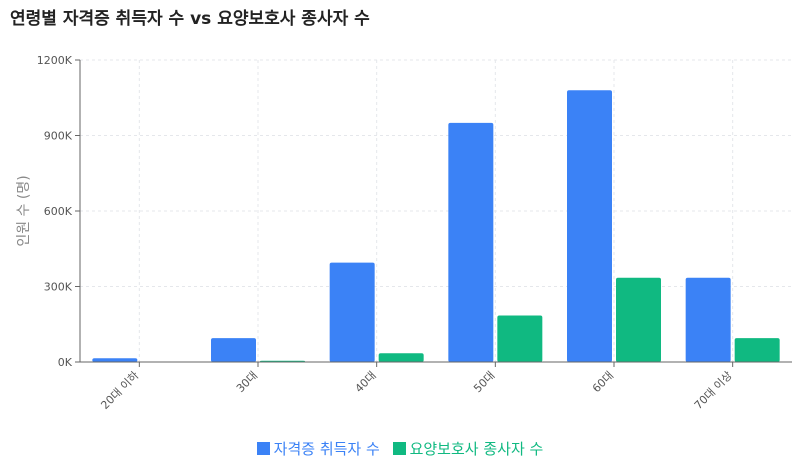 This screenshot has width=800, height=470. Describe the element at coordinates (24, 210) in the screenshot. I see `y-axis-label: 인원 수 (명)` at that location.